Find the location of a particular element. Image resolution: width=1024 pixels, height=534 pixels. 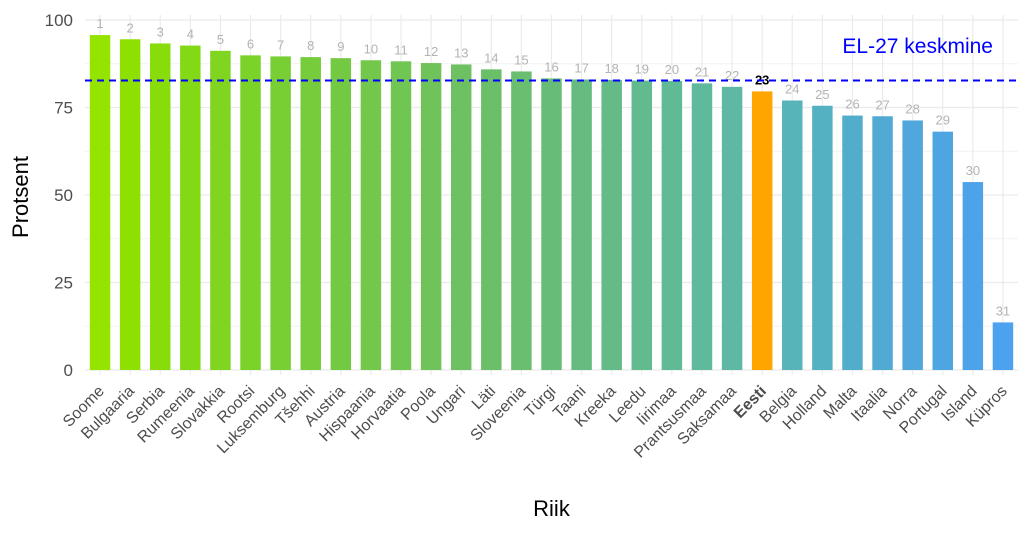

rank-label: 1 is located at coordinates (99, 23).